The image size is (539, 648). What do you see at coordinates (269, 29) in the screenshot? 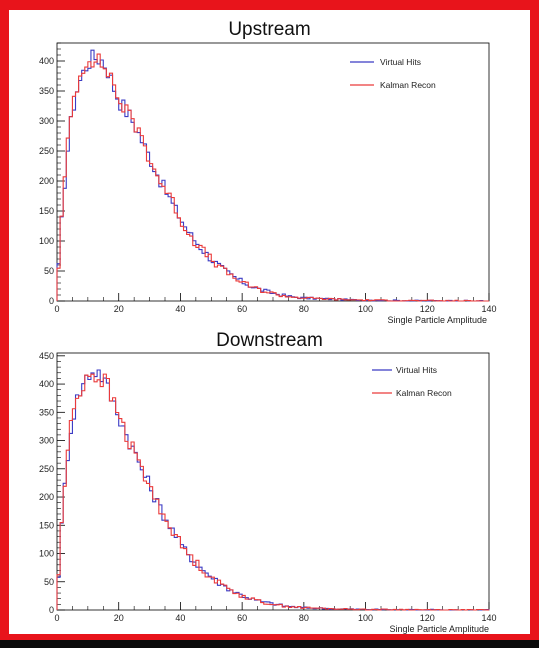
I see `upstream-title: Upstream` at bounding box center [269, 29].